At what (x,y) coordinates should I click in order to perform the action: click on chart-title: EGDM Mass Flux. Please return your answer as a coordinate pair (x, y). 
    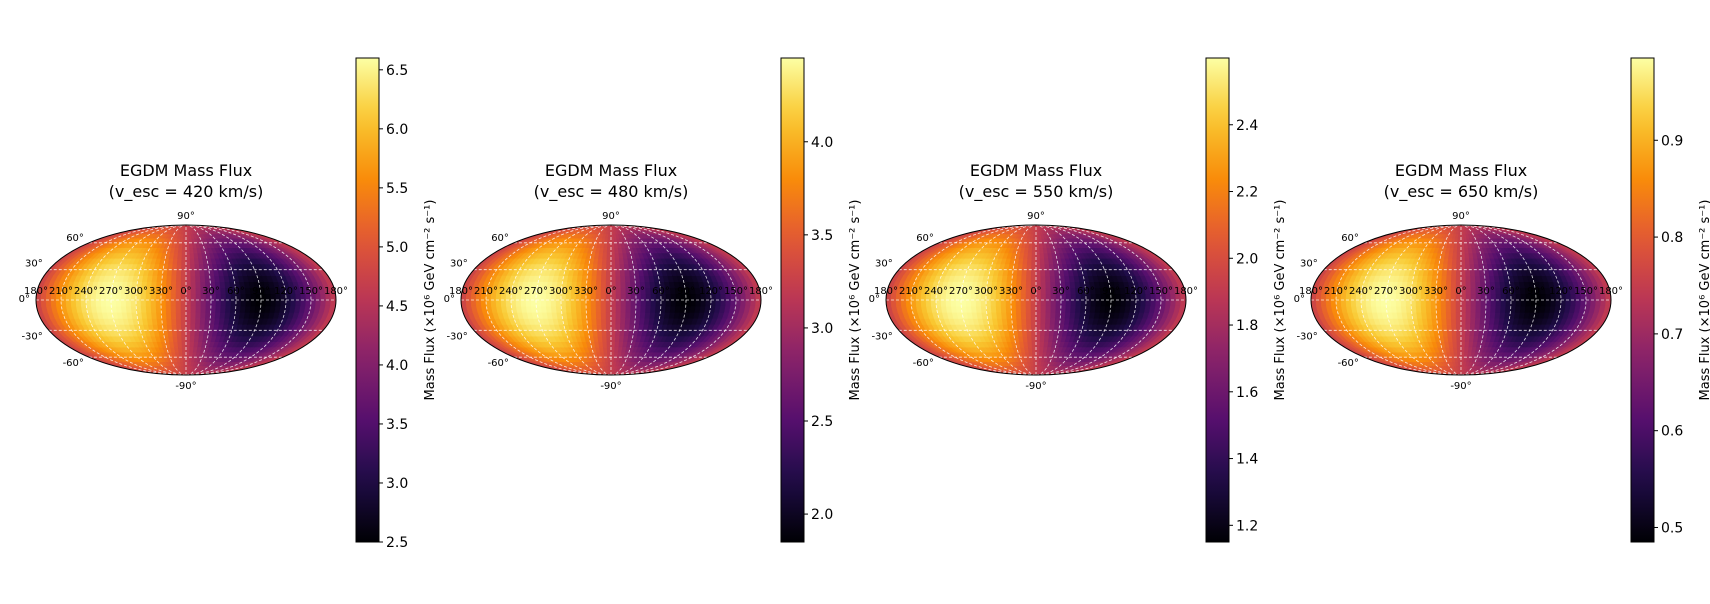
    Looking at the image, I should click on (1036, 170).